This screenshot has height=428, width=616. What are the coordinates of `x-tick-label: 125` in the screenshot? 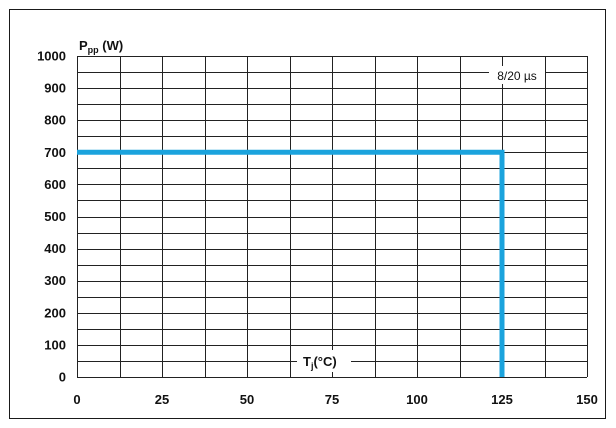 It's located at (502, 399).